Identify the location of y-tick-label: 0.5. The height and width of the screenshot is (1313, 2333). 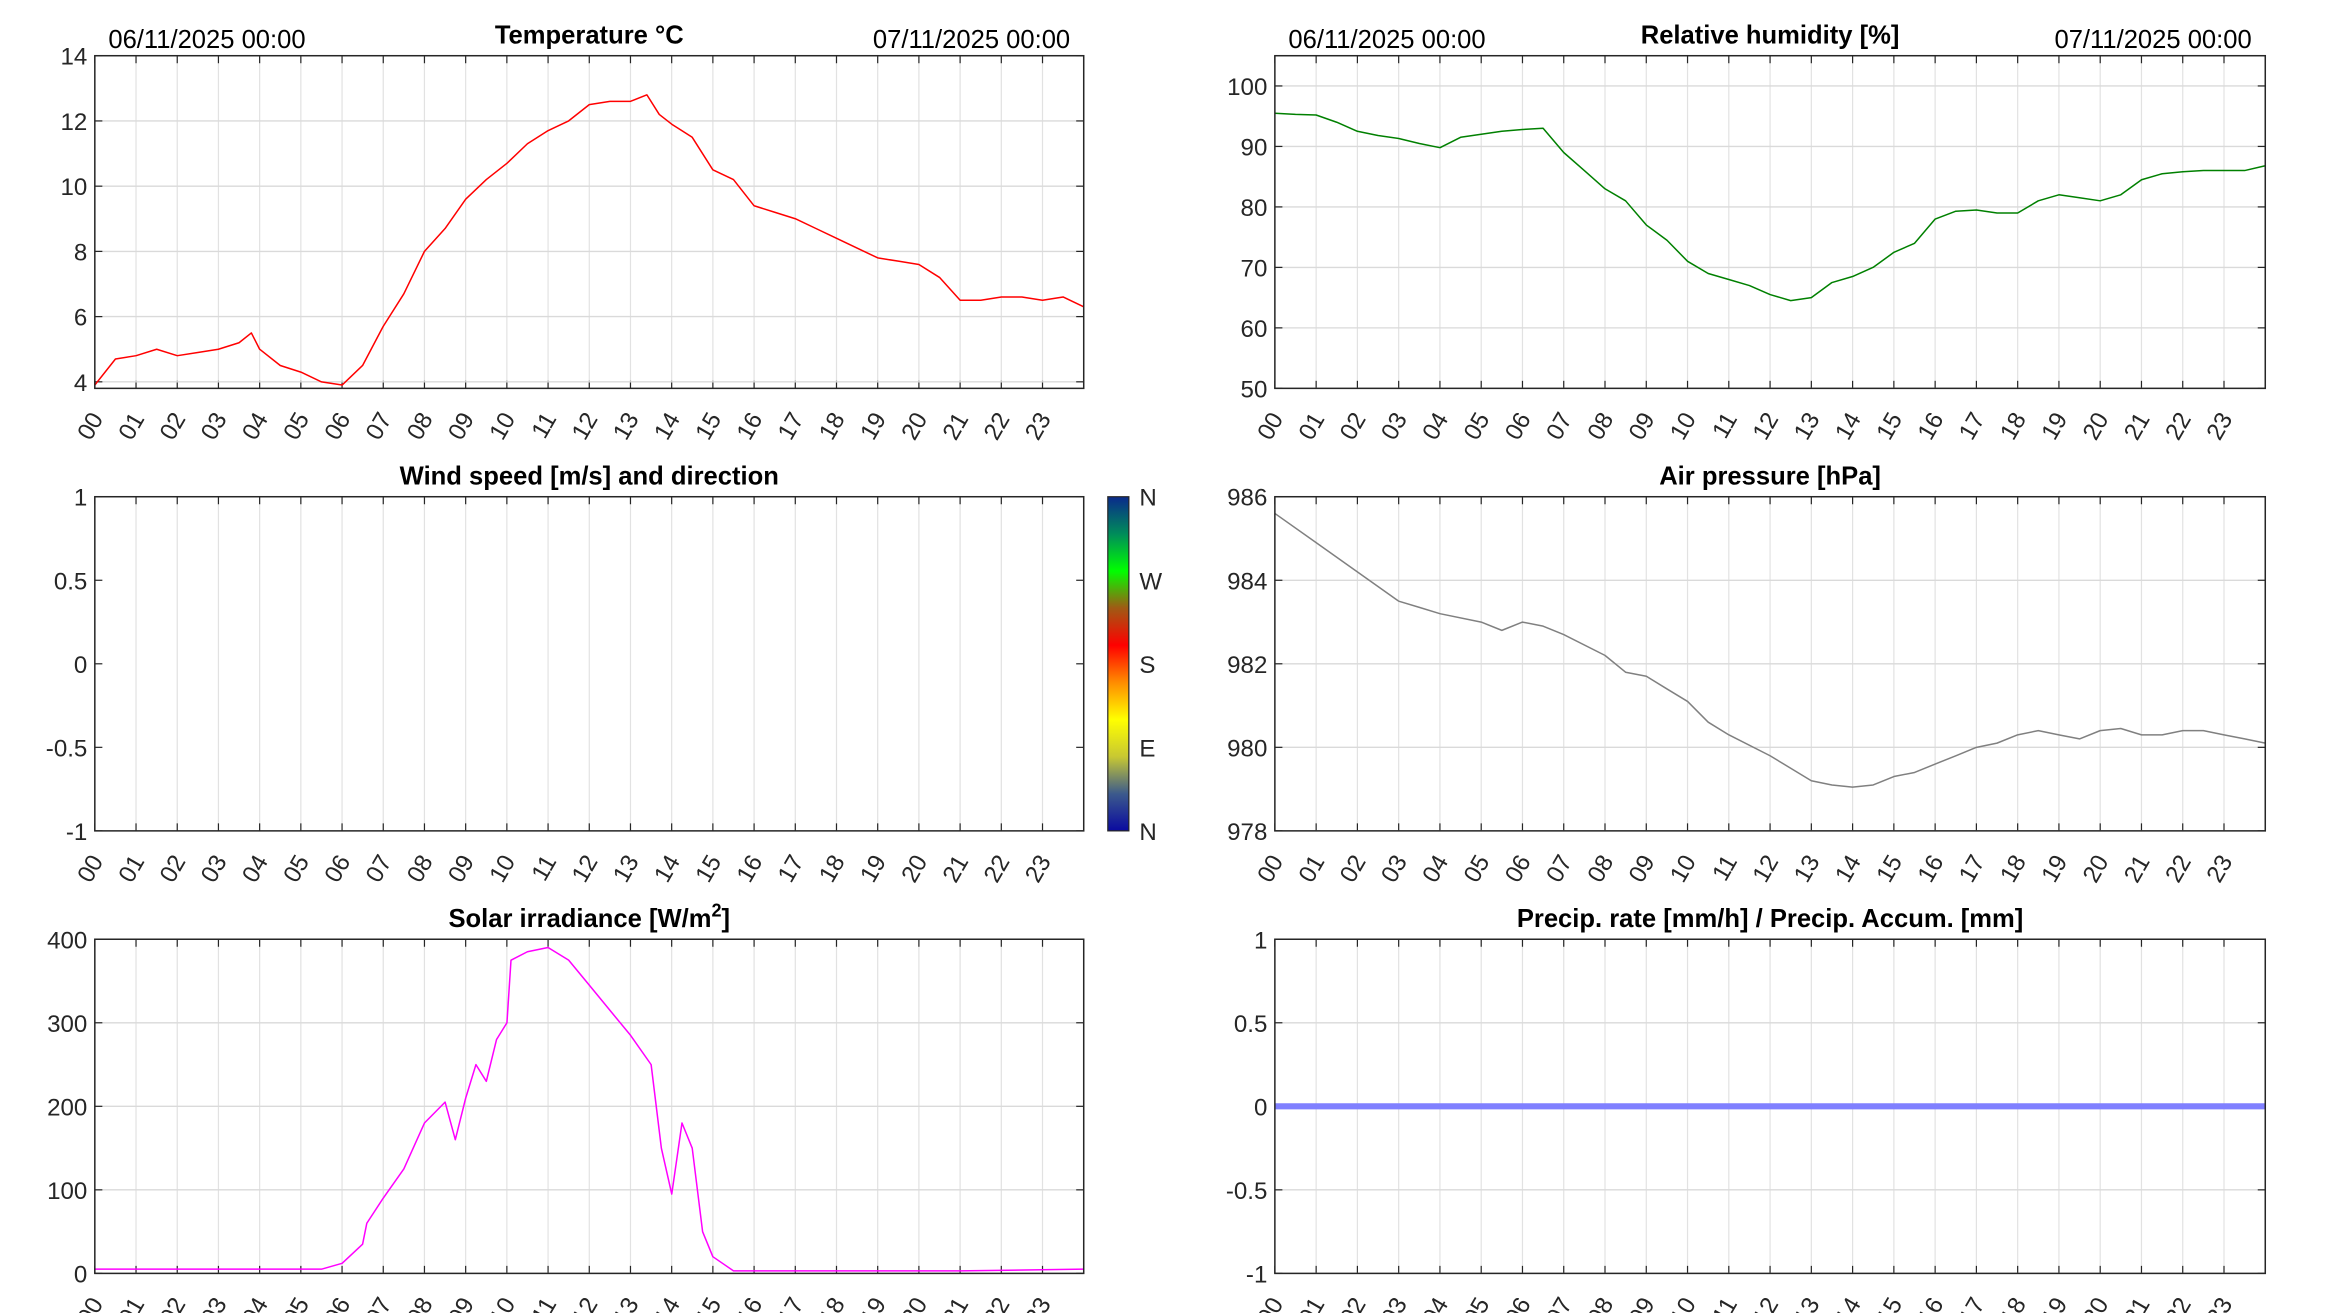
(1250, 1024).